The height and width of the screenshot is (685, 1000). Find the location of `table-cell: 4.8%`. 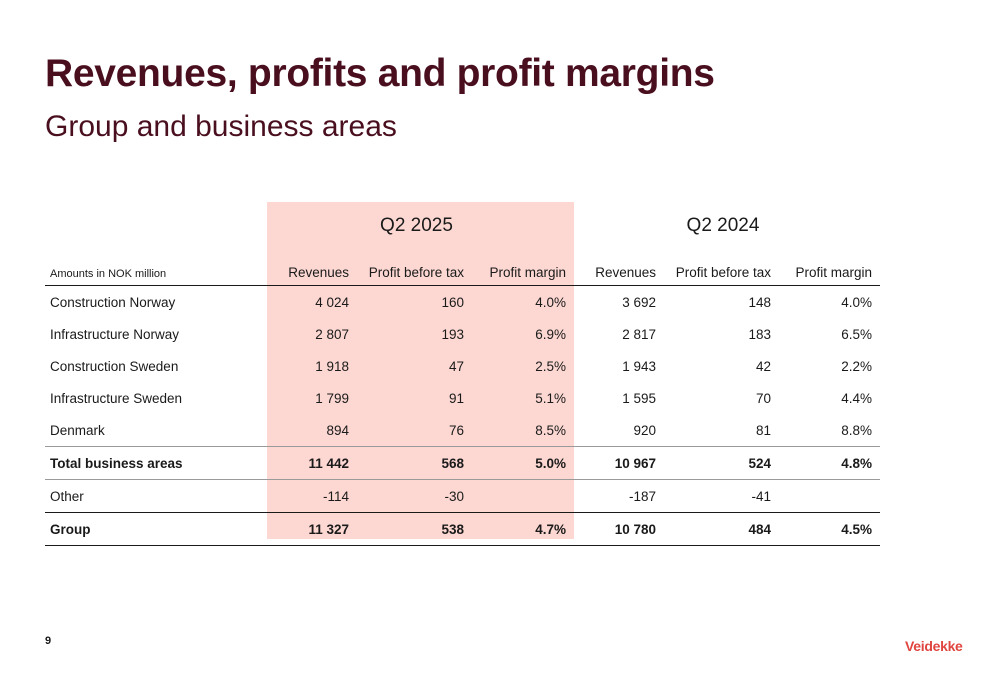

table-cell: 4.8% is located at coordinates (829, 463).